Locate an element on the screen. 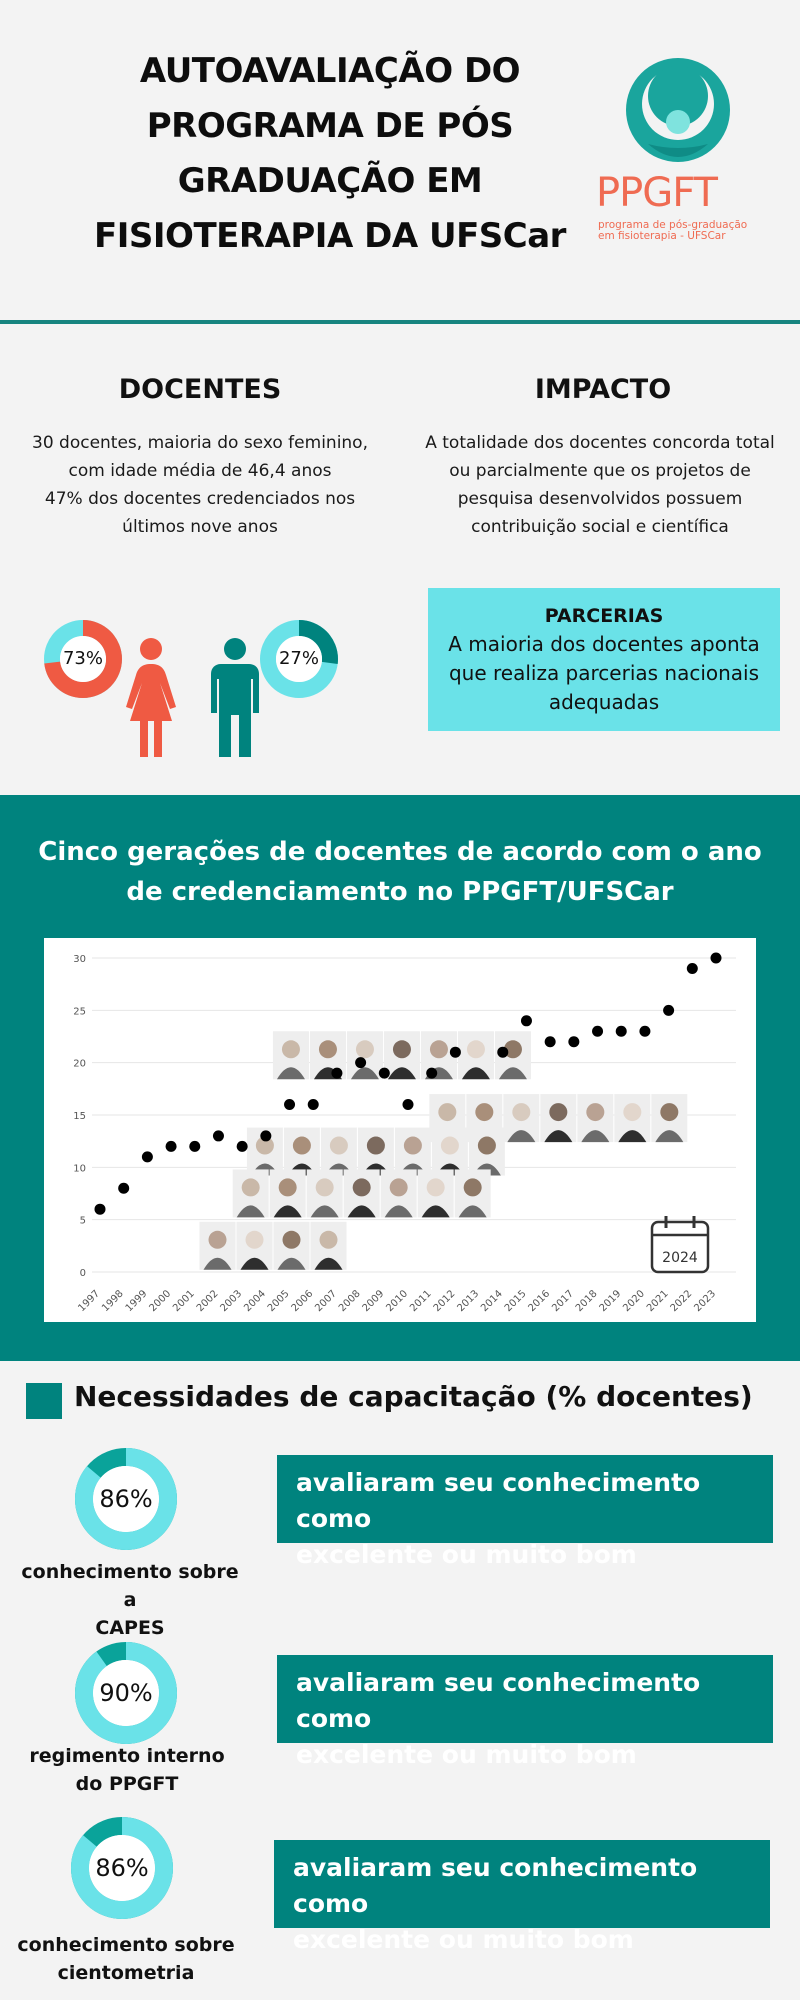 The width and height of the screenshot is (800, 2000). x-tick-label: 2007 is located at coordinates (326, 1301).